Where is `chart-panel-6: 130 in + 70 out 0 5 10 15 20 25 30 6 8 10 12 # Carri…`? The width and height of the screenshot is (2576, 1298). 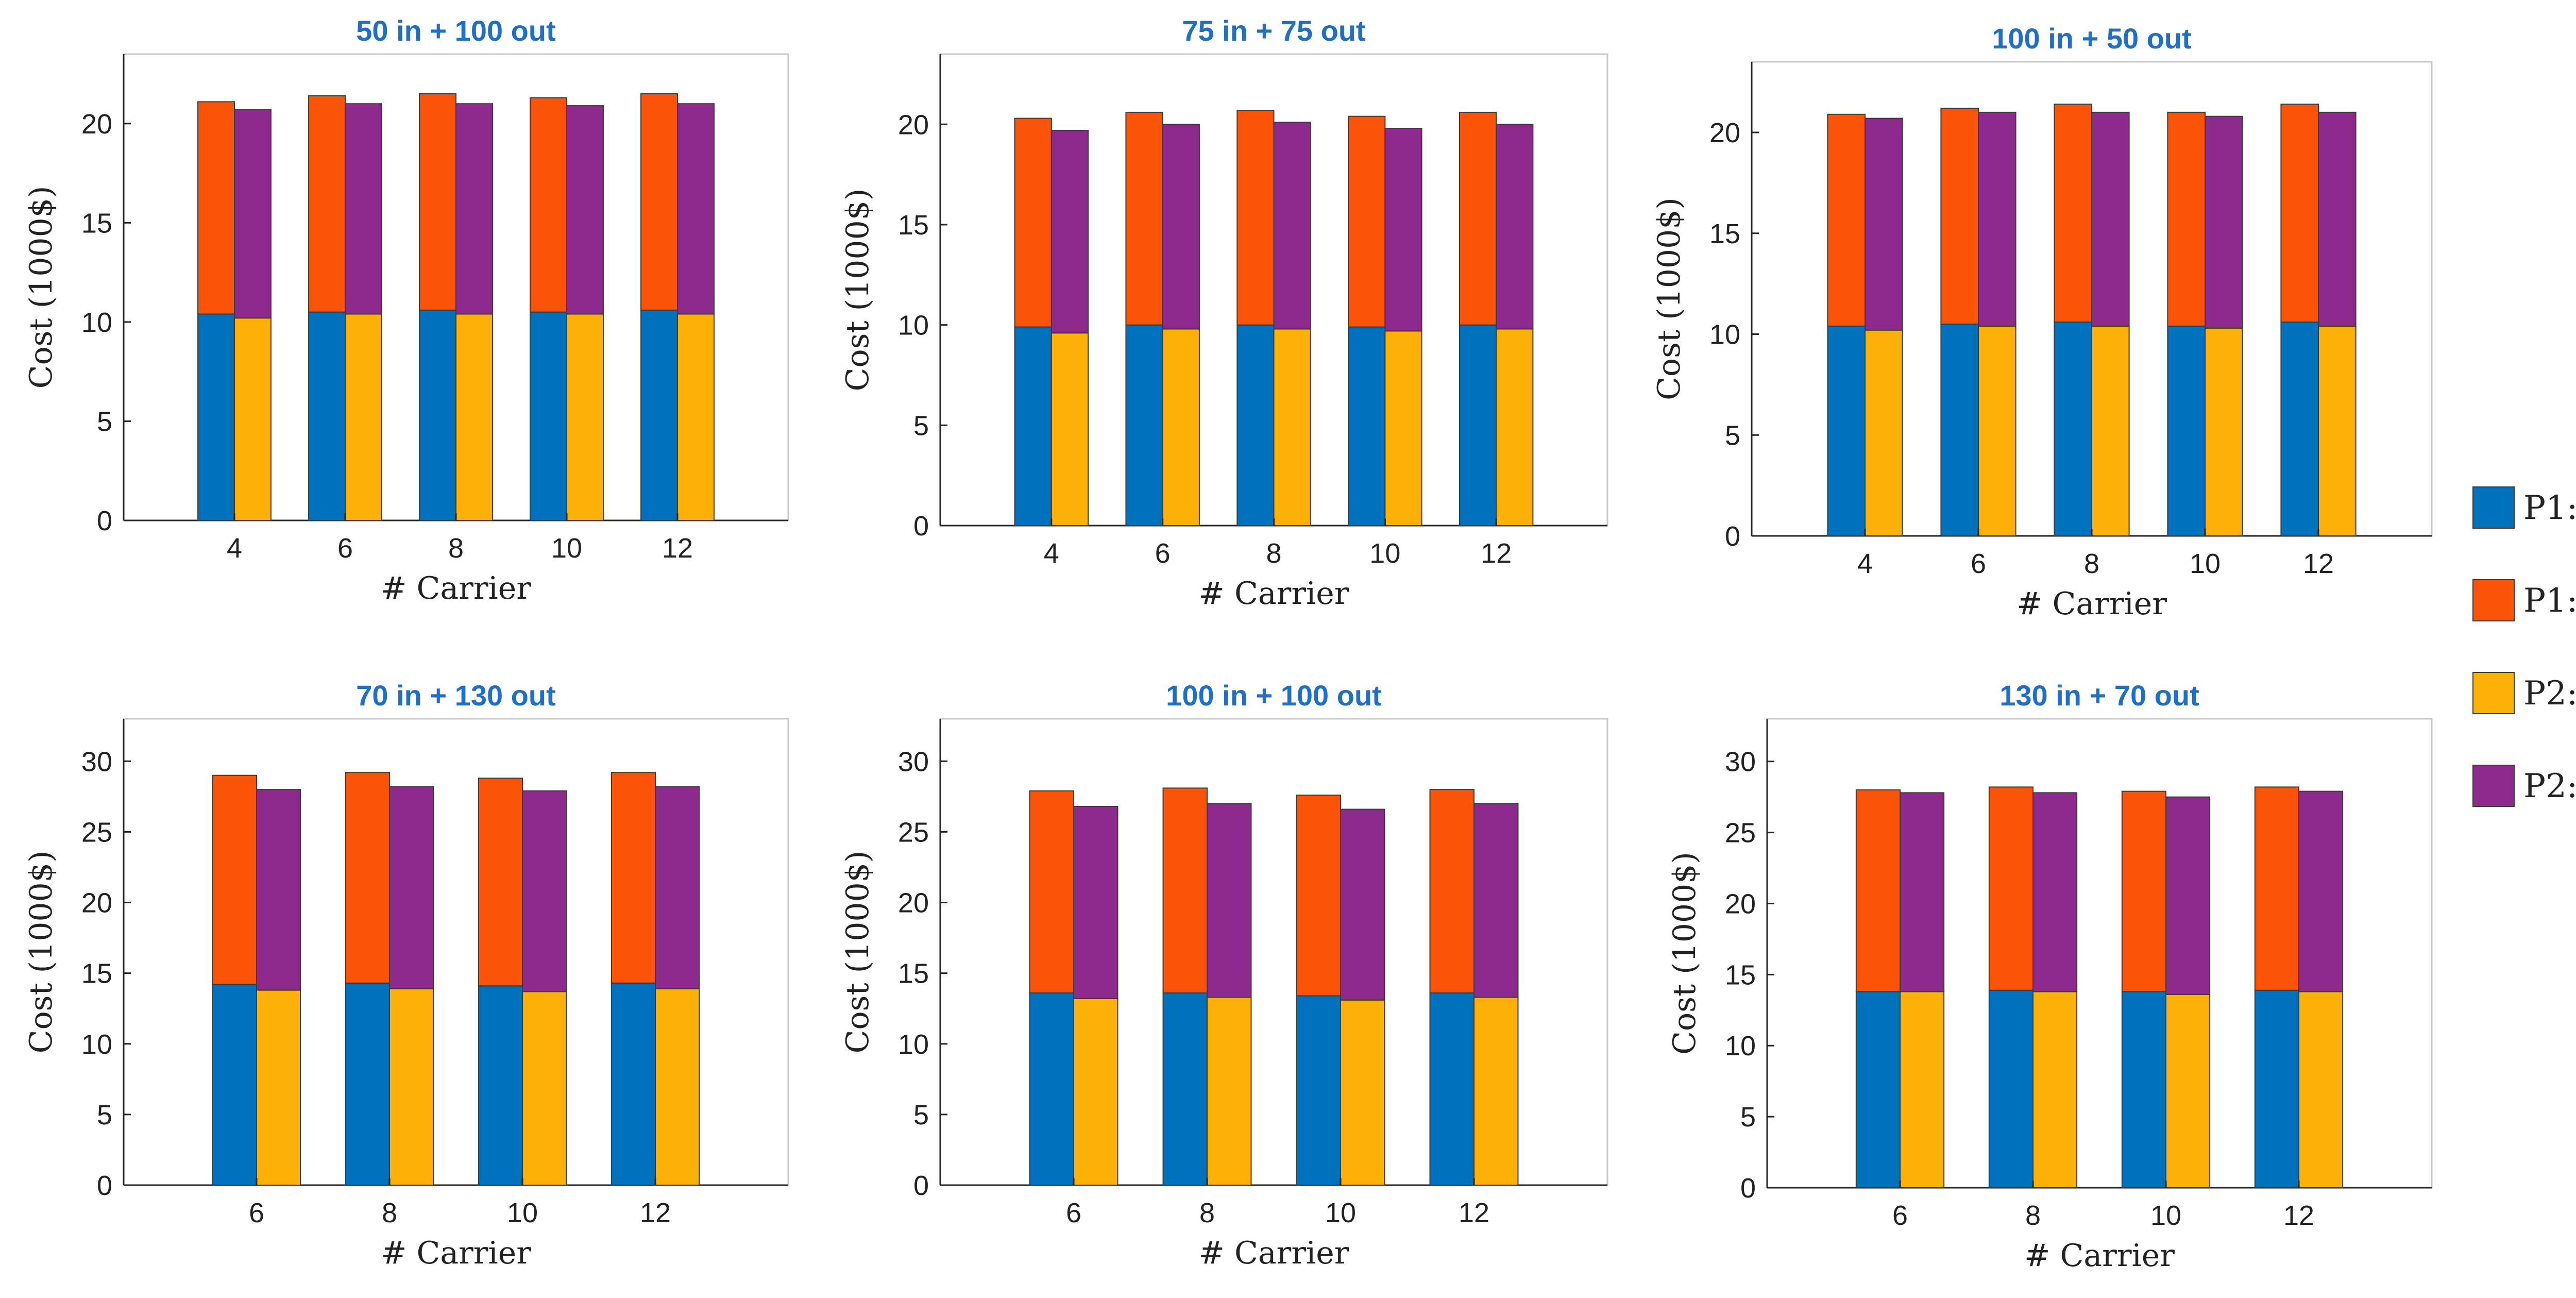 chart-panel-6: 130 in + 70 out 0 5 10 15 20 25 30 6 8 10 12 # Carri… is located at coordinates (2050, 976).